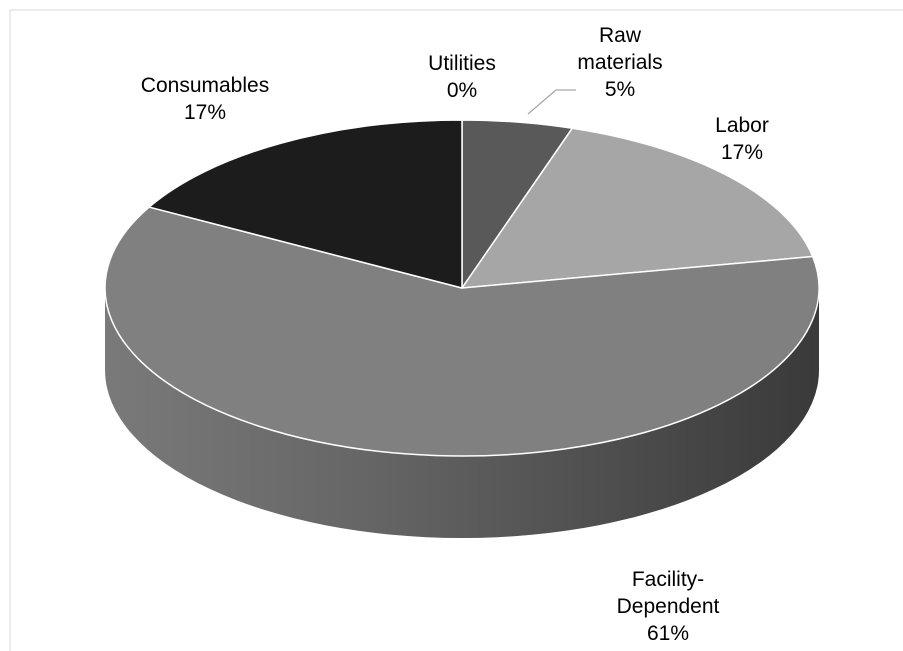 The height and width of the screenshot is (651, 903). Describe the element at coordinates (668, 633) in the screenshot. I see `label-value: 61%` at that location.